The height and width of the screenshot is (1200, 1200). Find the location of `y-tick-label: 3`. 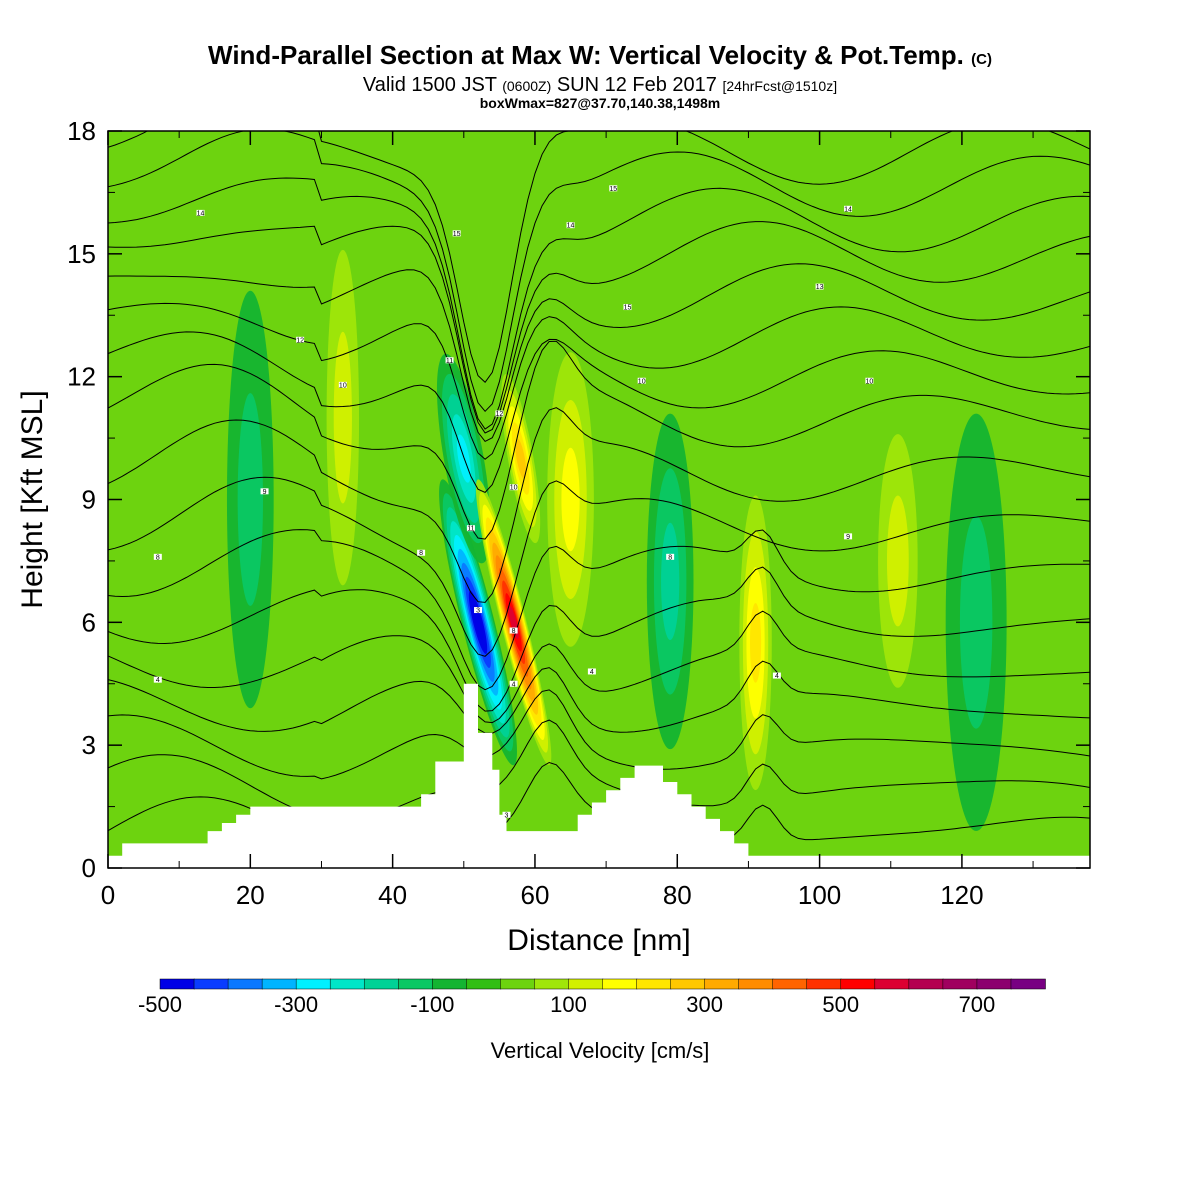

y-tick-label: 3 is located at coordinates (89, 745).